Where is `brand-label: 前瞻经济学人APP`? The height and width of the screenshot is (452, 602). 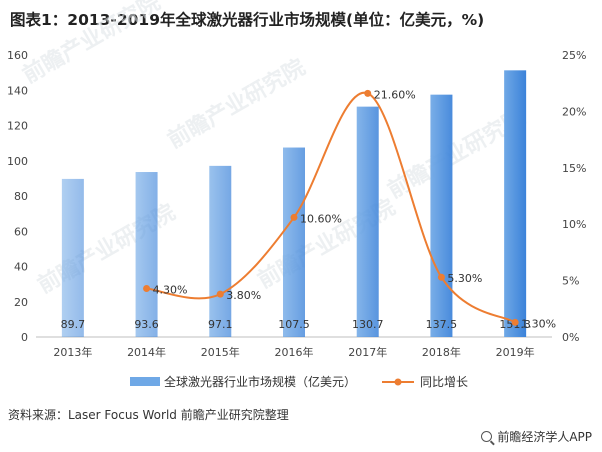 brand-label: 前瞻经济学人APP is located at coordinates (544, 437).